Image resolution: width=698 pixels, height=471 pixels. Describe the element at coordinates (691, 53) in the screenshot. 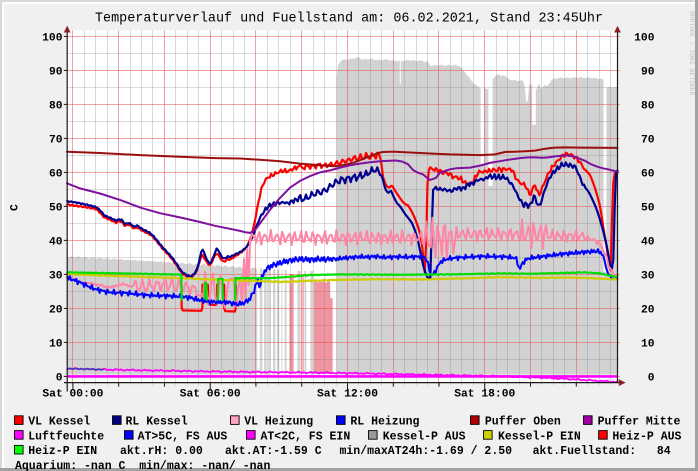

I see `svg-text: RRDTOOL / TOBI OETIKER` at that location.